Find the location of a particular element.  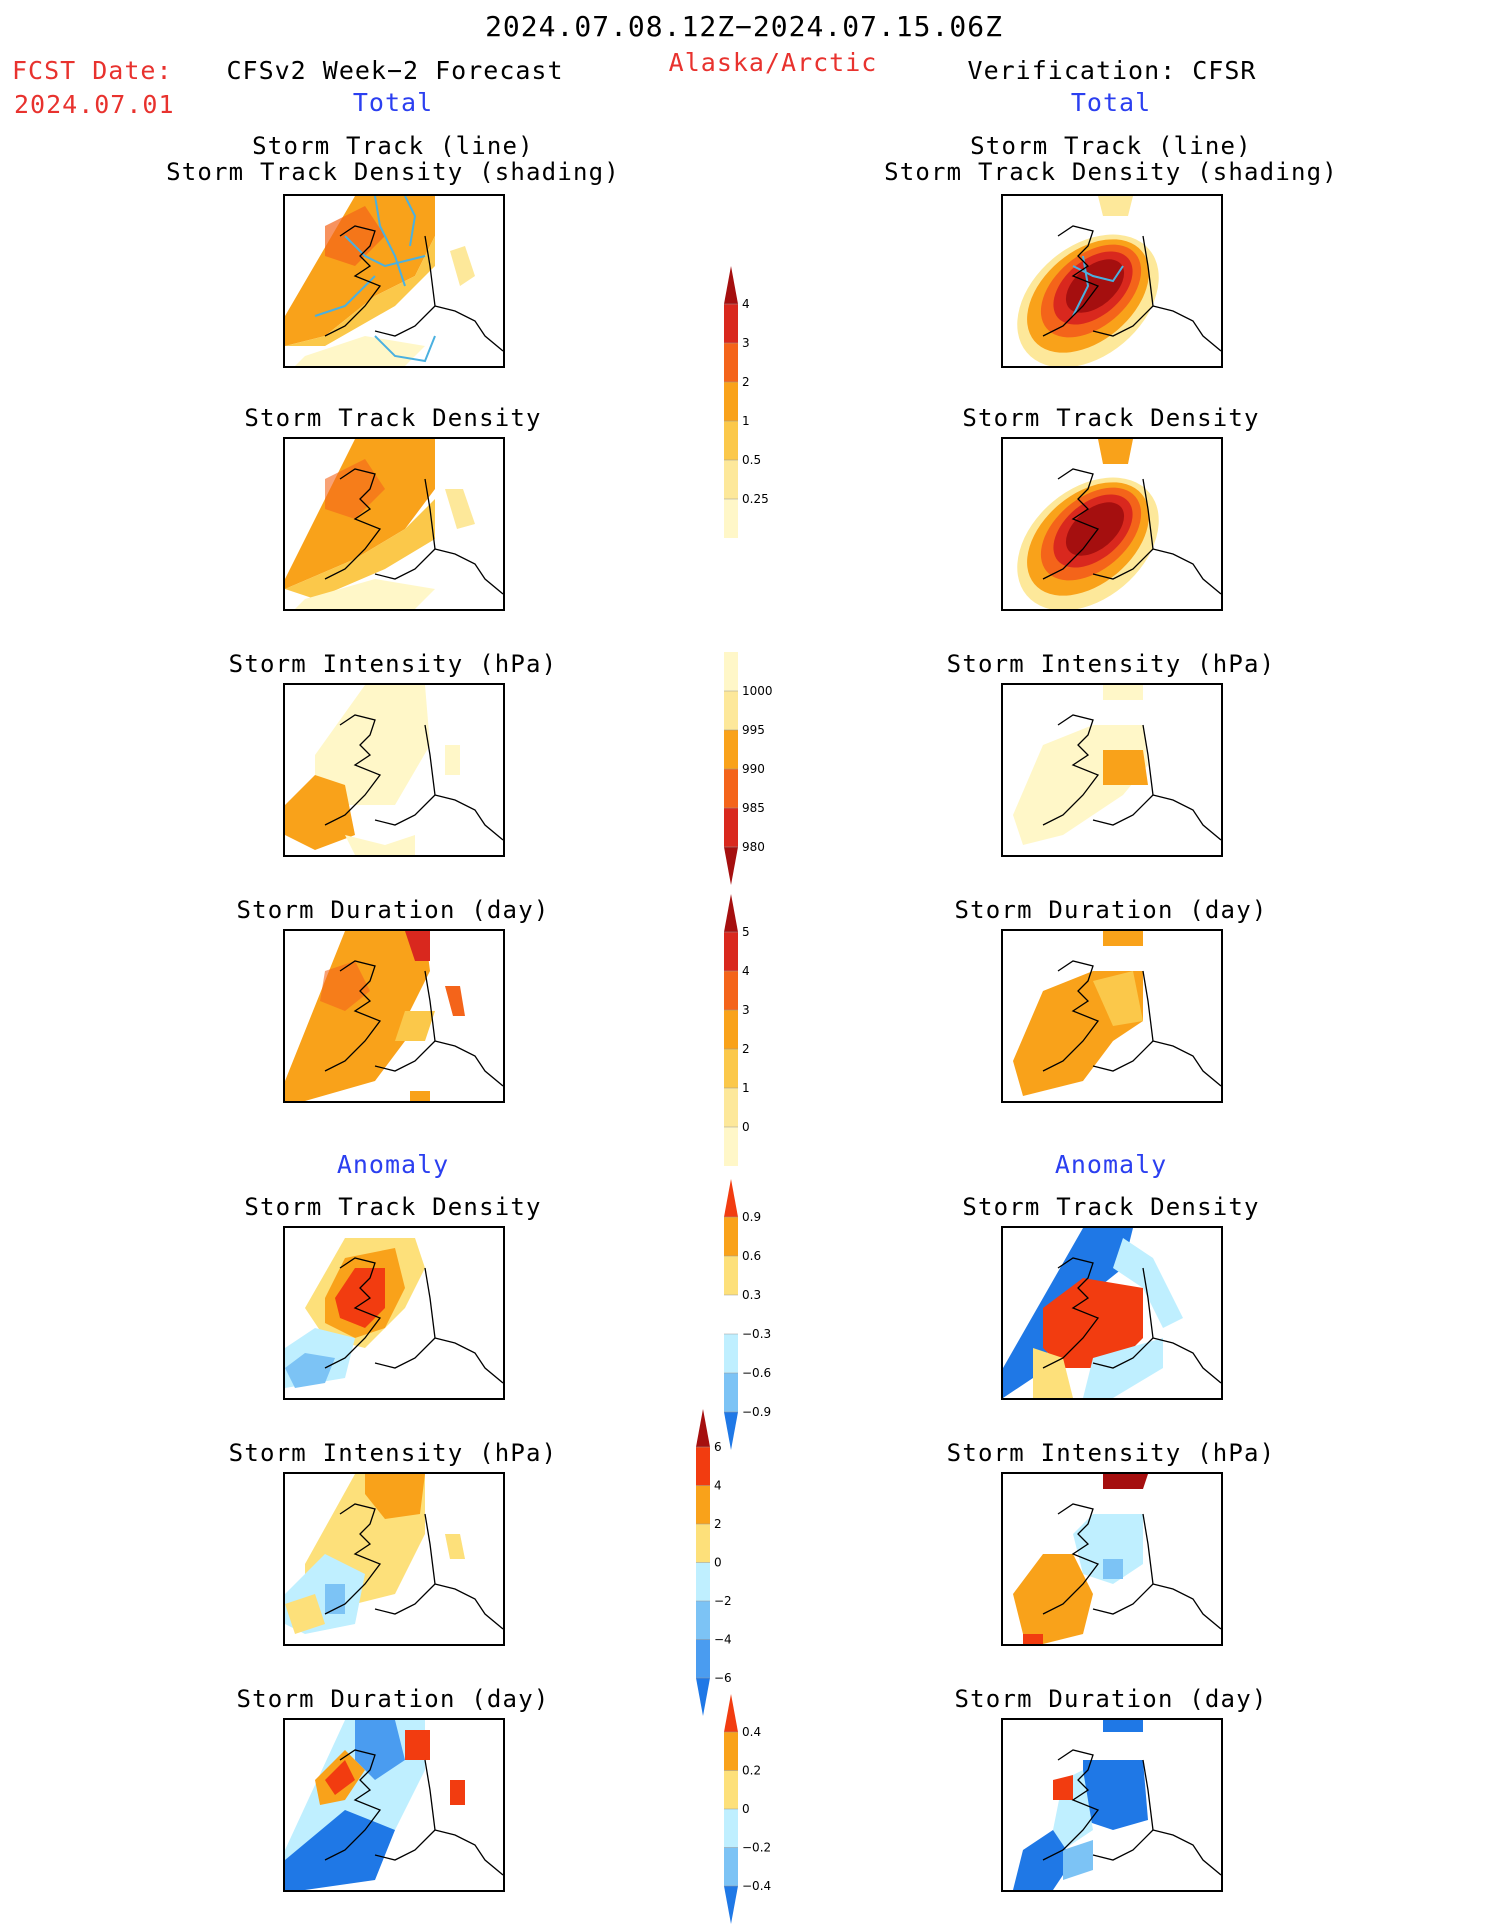

intensity-anomaly-tick-label: −4 is located at coordinates (723, 1640).